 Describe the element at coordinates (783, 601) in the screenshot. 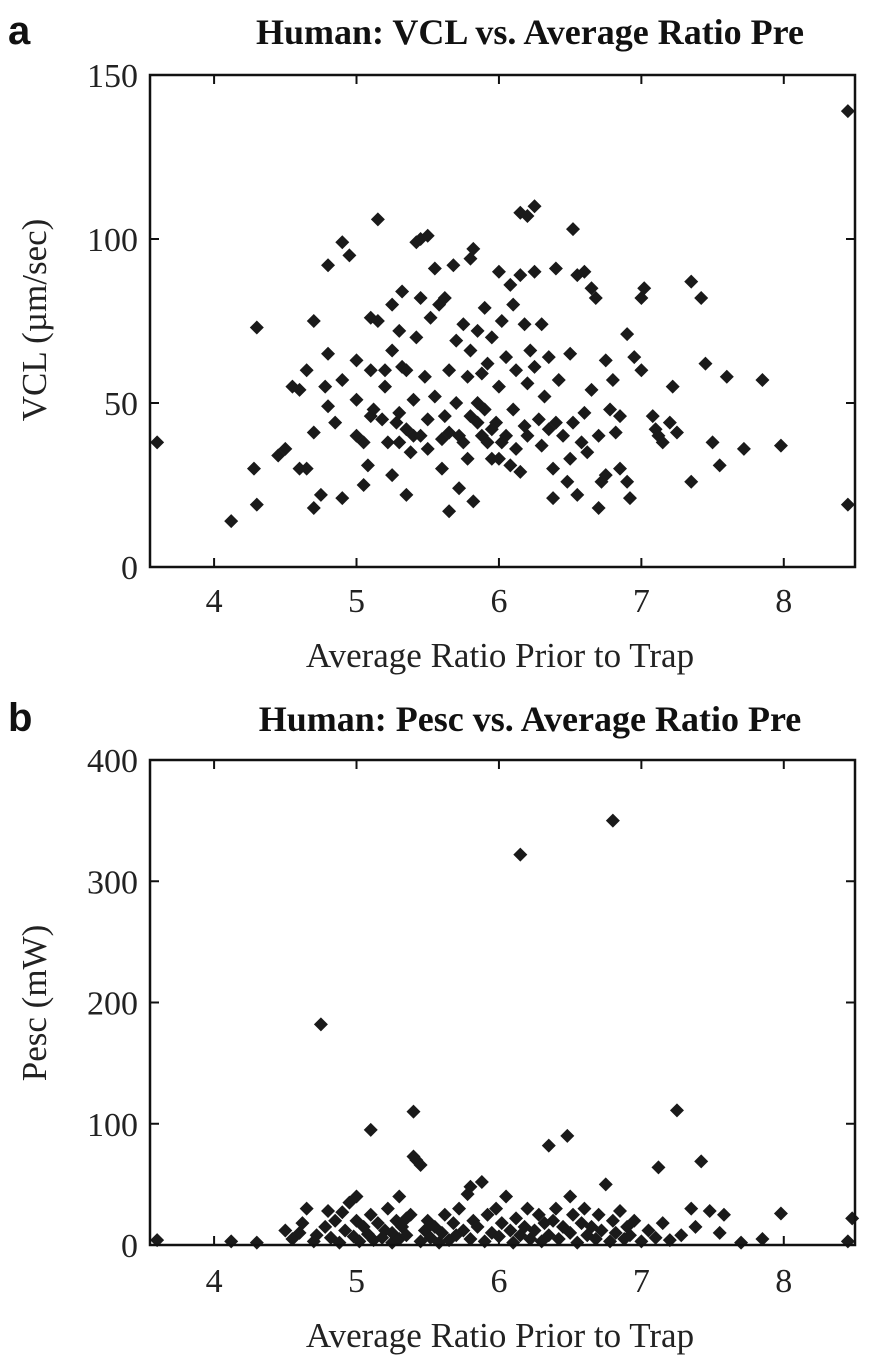

I see `x-tick-label: 8` at that location.